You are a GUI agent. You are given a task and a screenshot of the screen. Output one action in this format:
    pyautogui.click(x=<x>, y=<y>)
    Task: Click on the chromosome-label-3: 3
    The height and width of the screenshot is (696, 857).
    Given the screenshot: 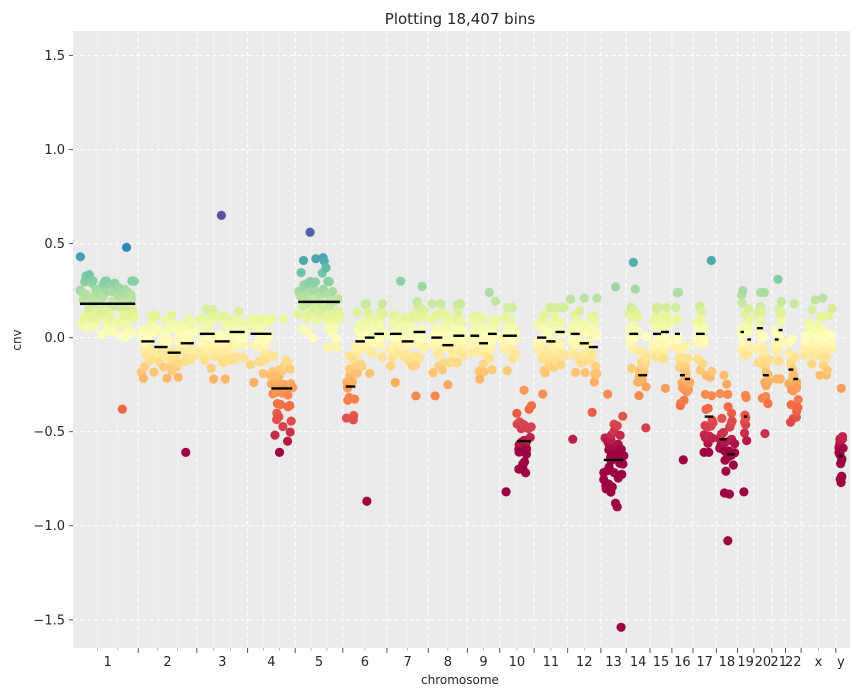 What is the action you would take?
    pyautogui.click(x=222, y=662)
    